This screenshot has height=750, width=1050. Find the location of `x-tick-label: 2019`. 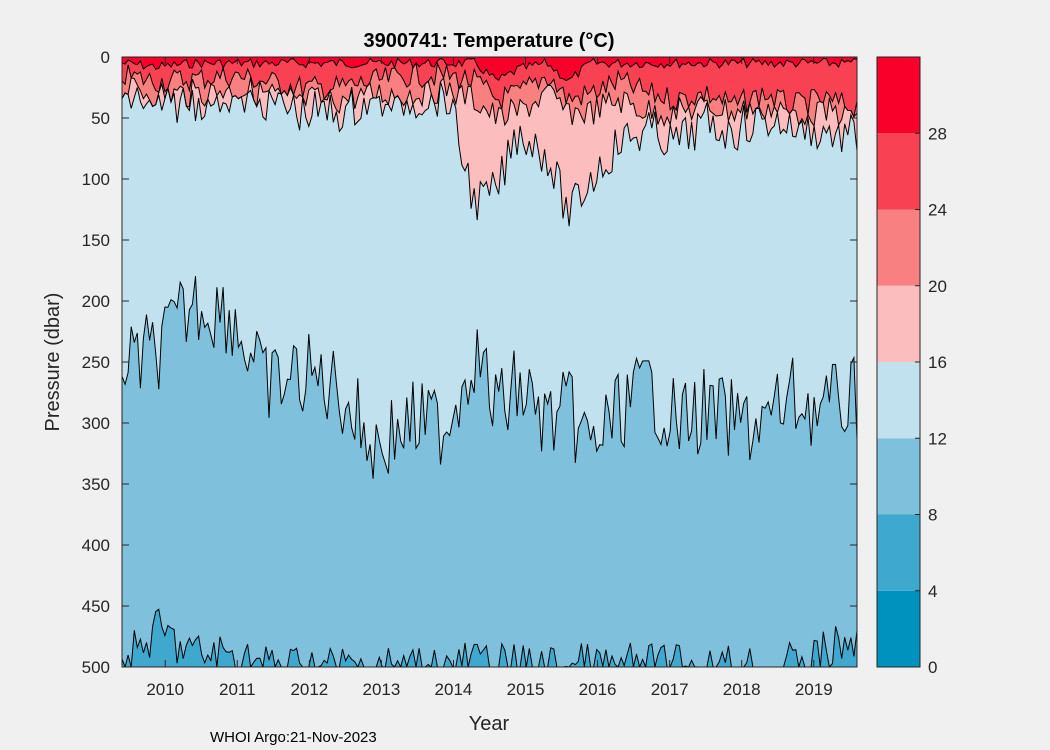

x-tick-label: 2019 is located at coordinates (814, 689).